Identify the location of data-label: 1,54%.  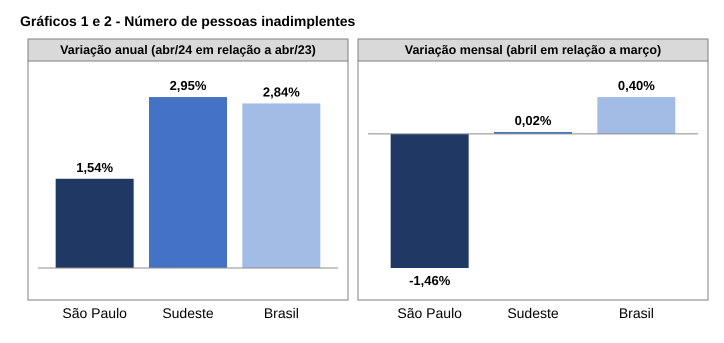
(95, 167).